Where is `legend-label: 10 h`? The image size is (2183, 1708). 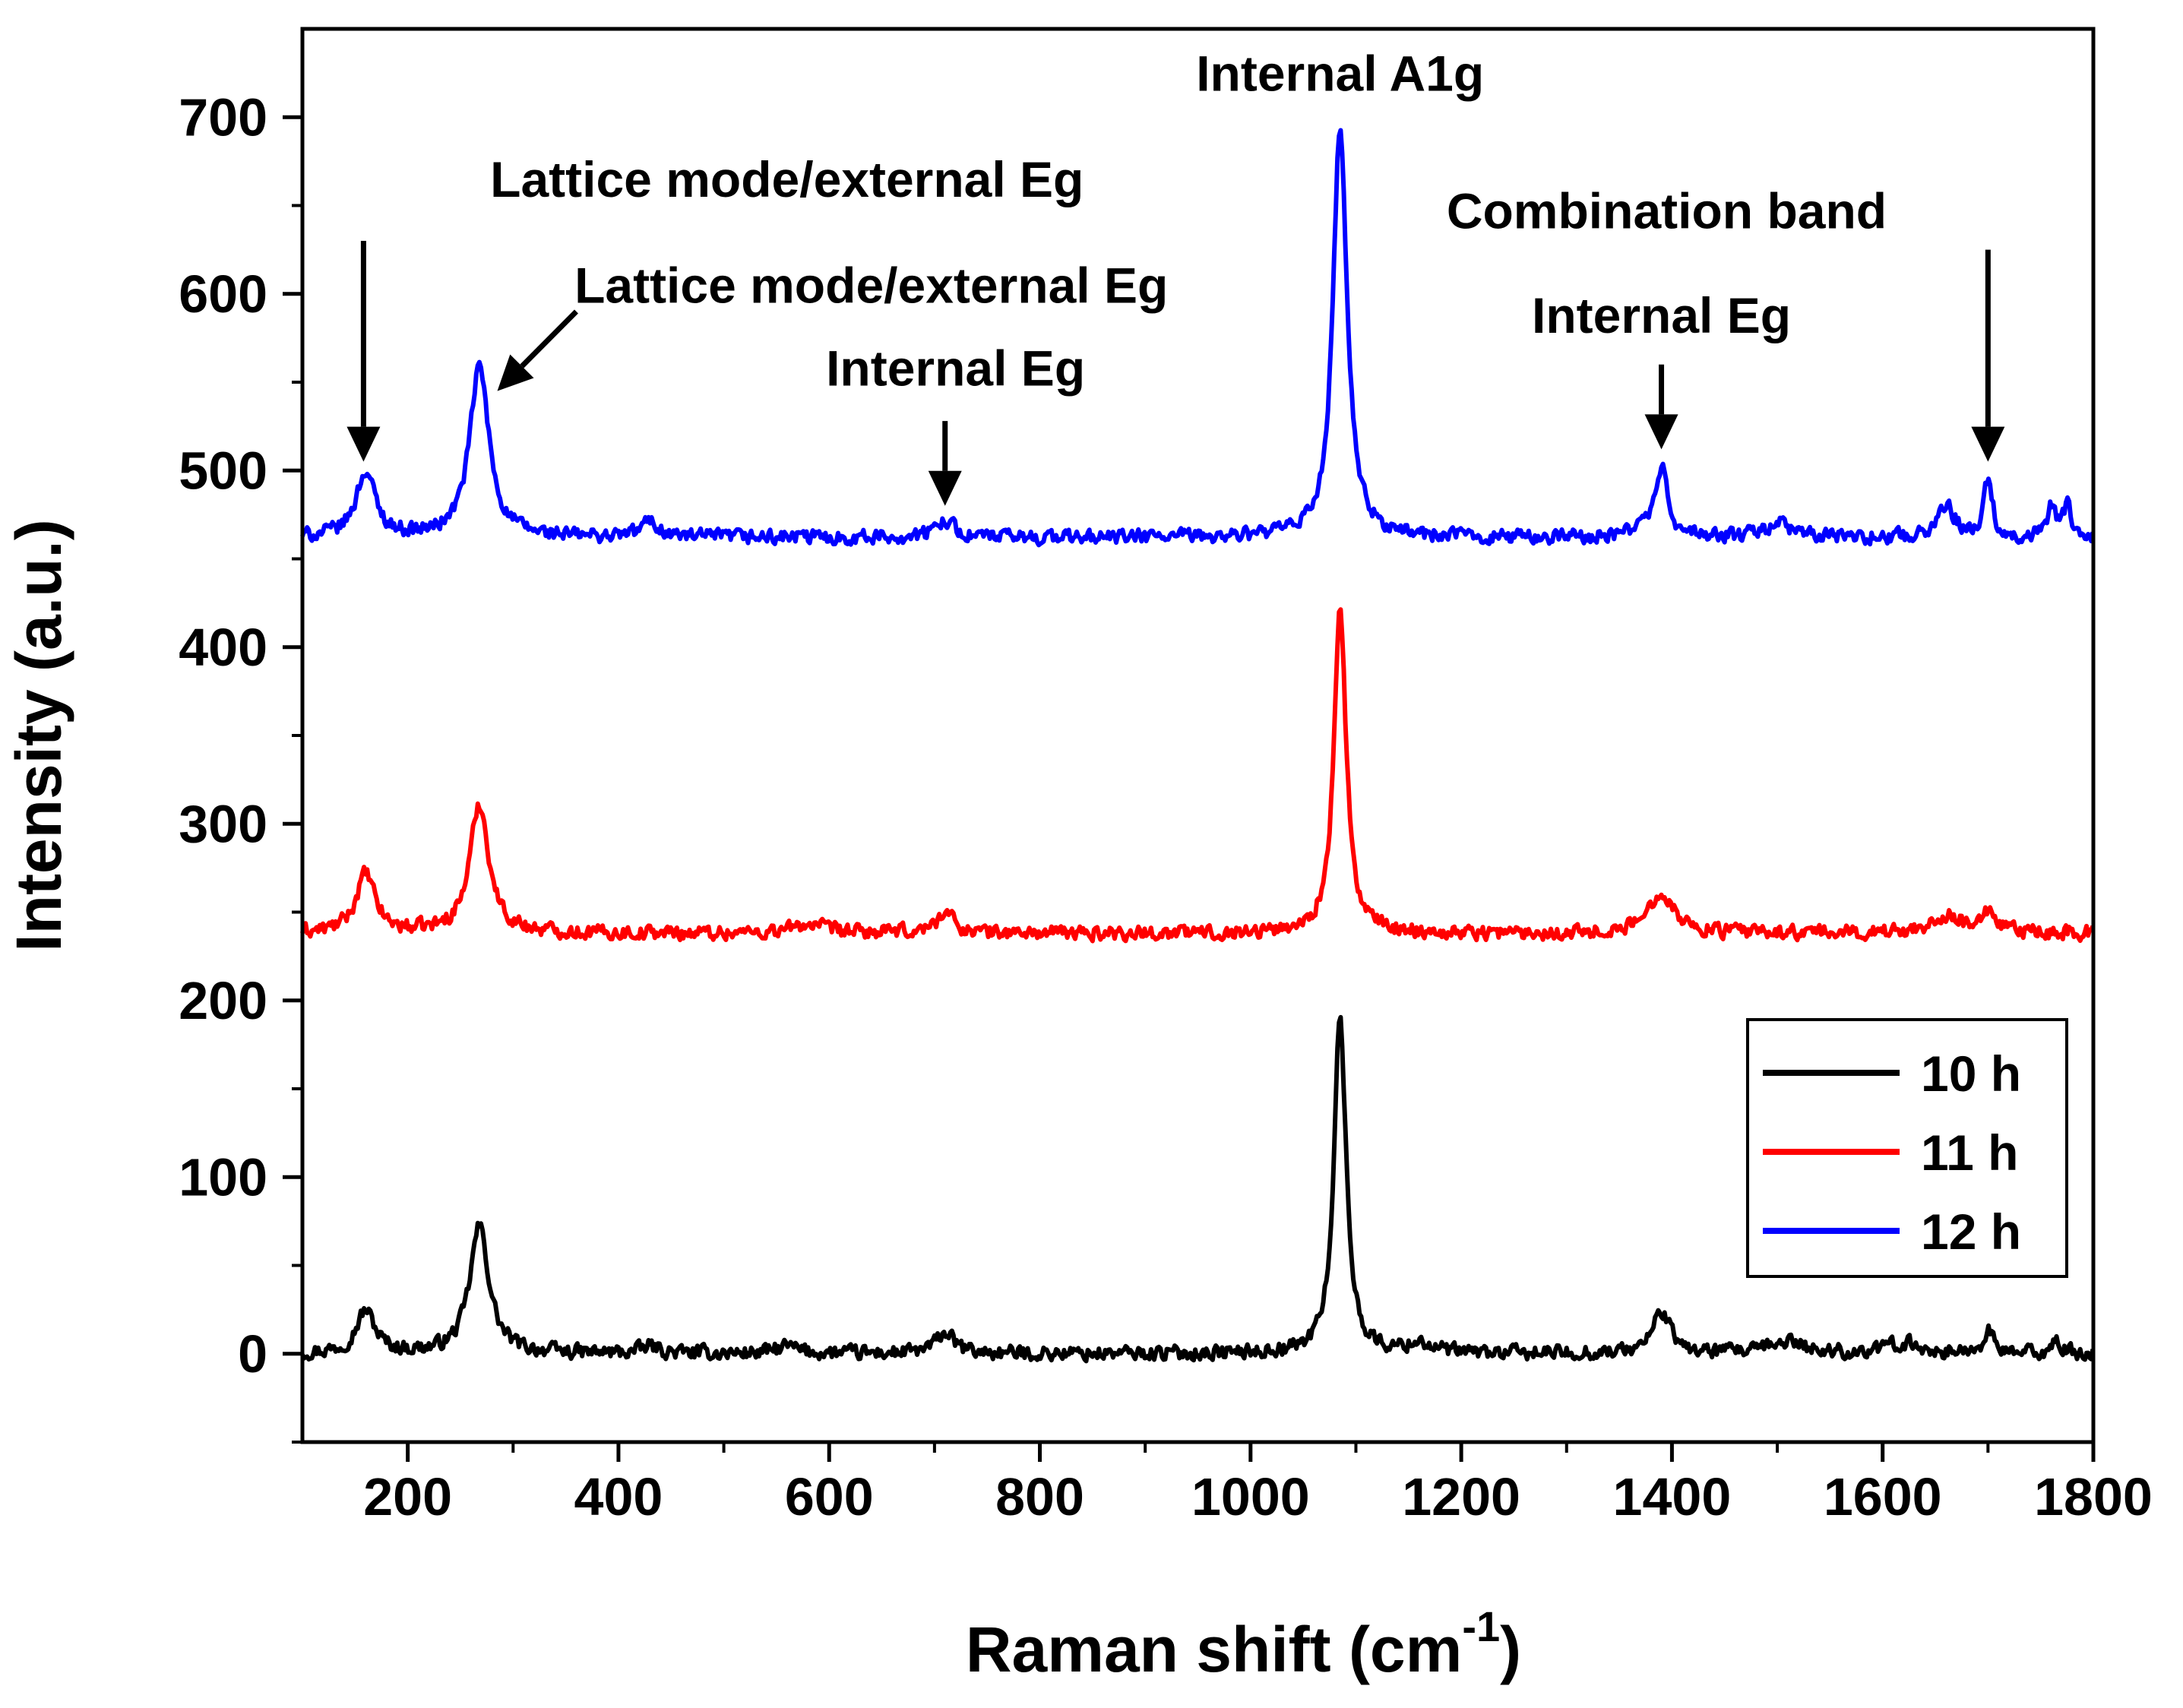
legend-label: 10 h is located at coordinates (1971, 1073).